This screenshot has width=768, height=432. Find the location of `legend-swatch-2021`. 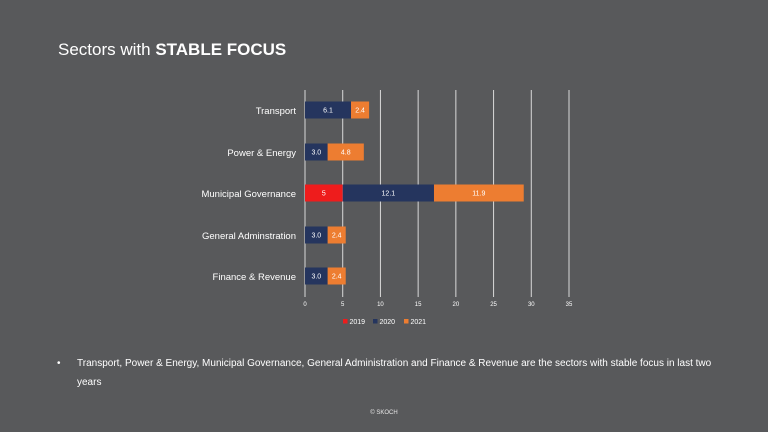

legend-swatch-2021 is located at coordinates (406, 321).